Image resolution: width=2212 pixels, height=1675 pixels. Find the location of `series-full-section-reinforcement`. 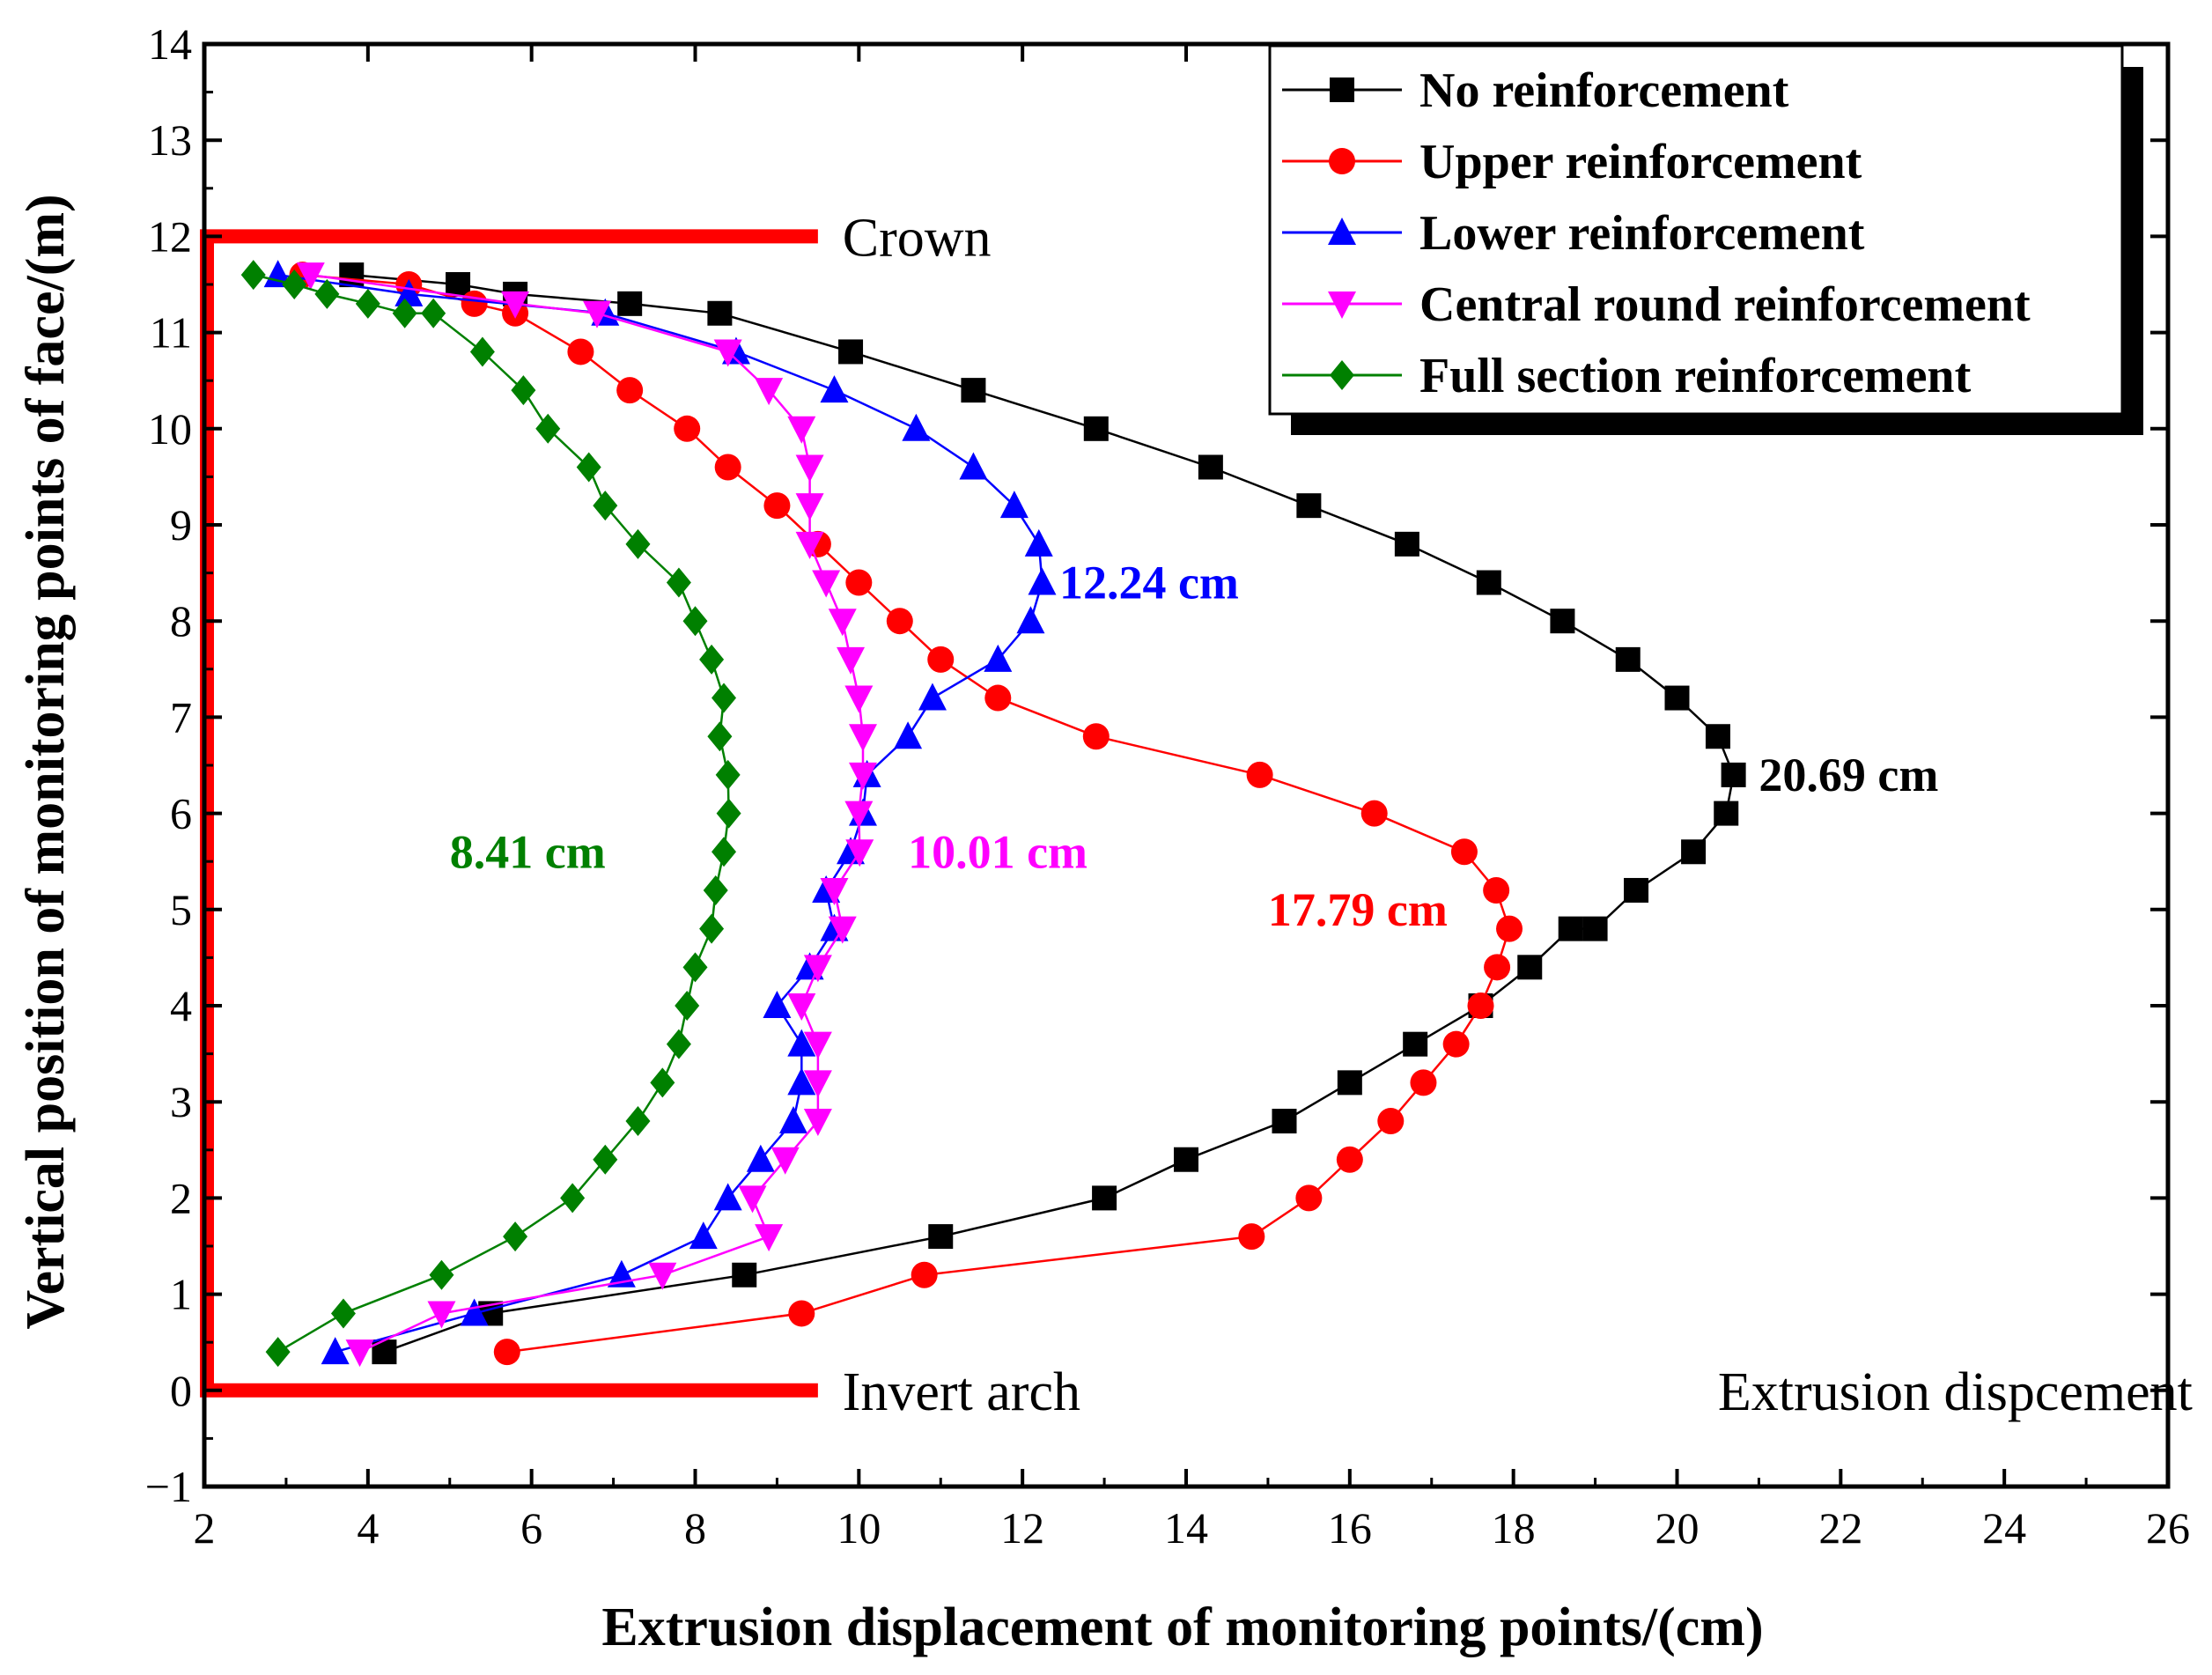

series-full-section-reinforcement is located at coordinates (490, 814).